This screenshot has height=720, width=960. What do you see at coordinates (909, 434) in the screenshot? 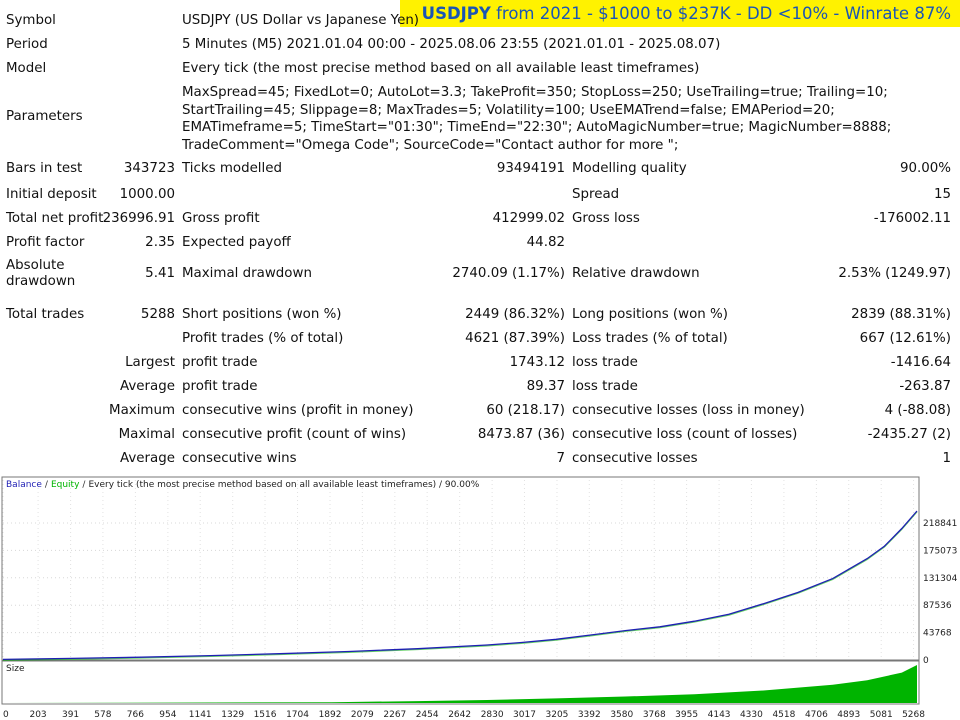
I see `maximal-loss-value: -2435.27 (2)` at bounding box center [909, 434].